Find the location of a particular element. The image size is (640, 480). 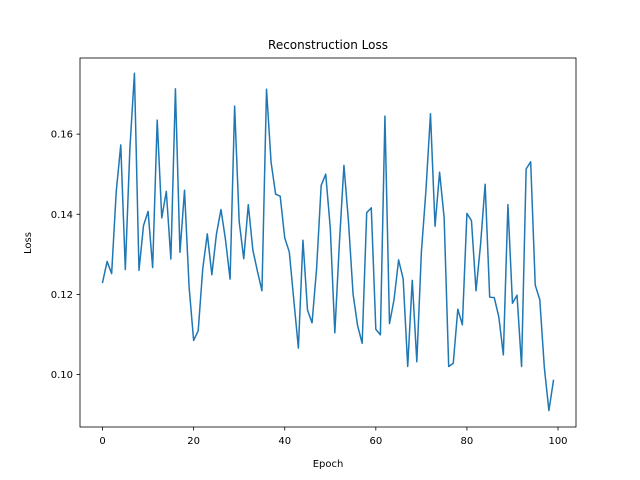

y-tick-label: 0.12 is located at coordinates (62, 295).